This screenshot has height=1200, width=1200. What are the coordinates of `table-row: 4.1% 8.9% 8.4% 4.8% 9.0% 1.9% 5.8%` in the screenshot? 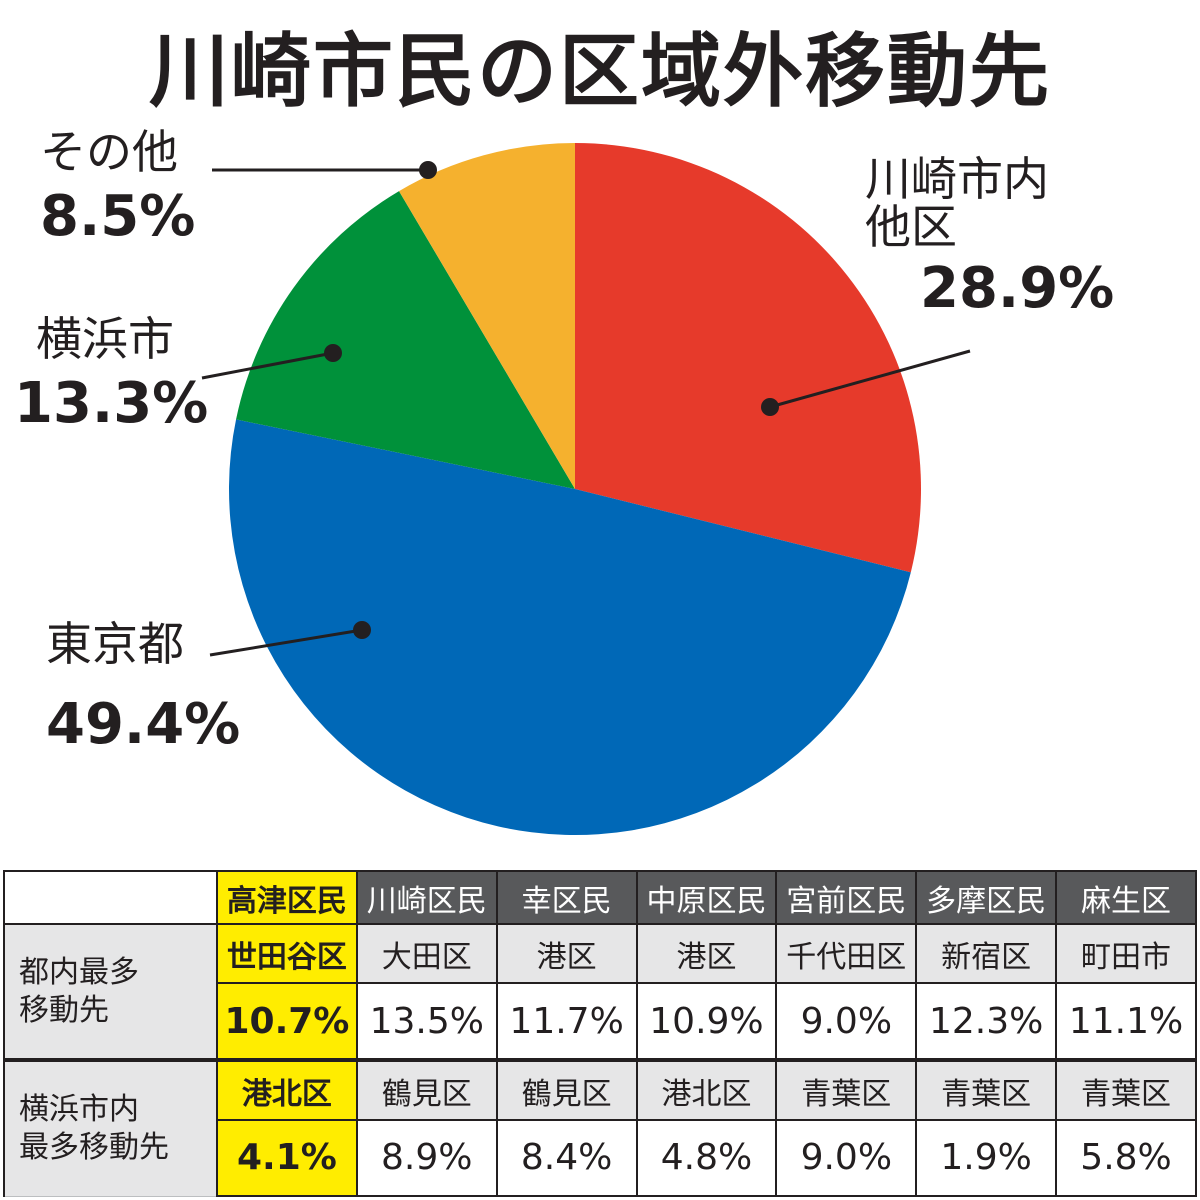 It's located at (600, 1158).